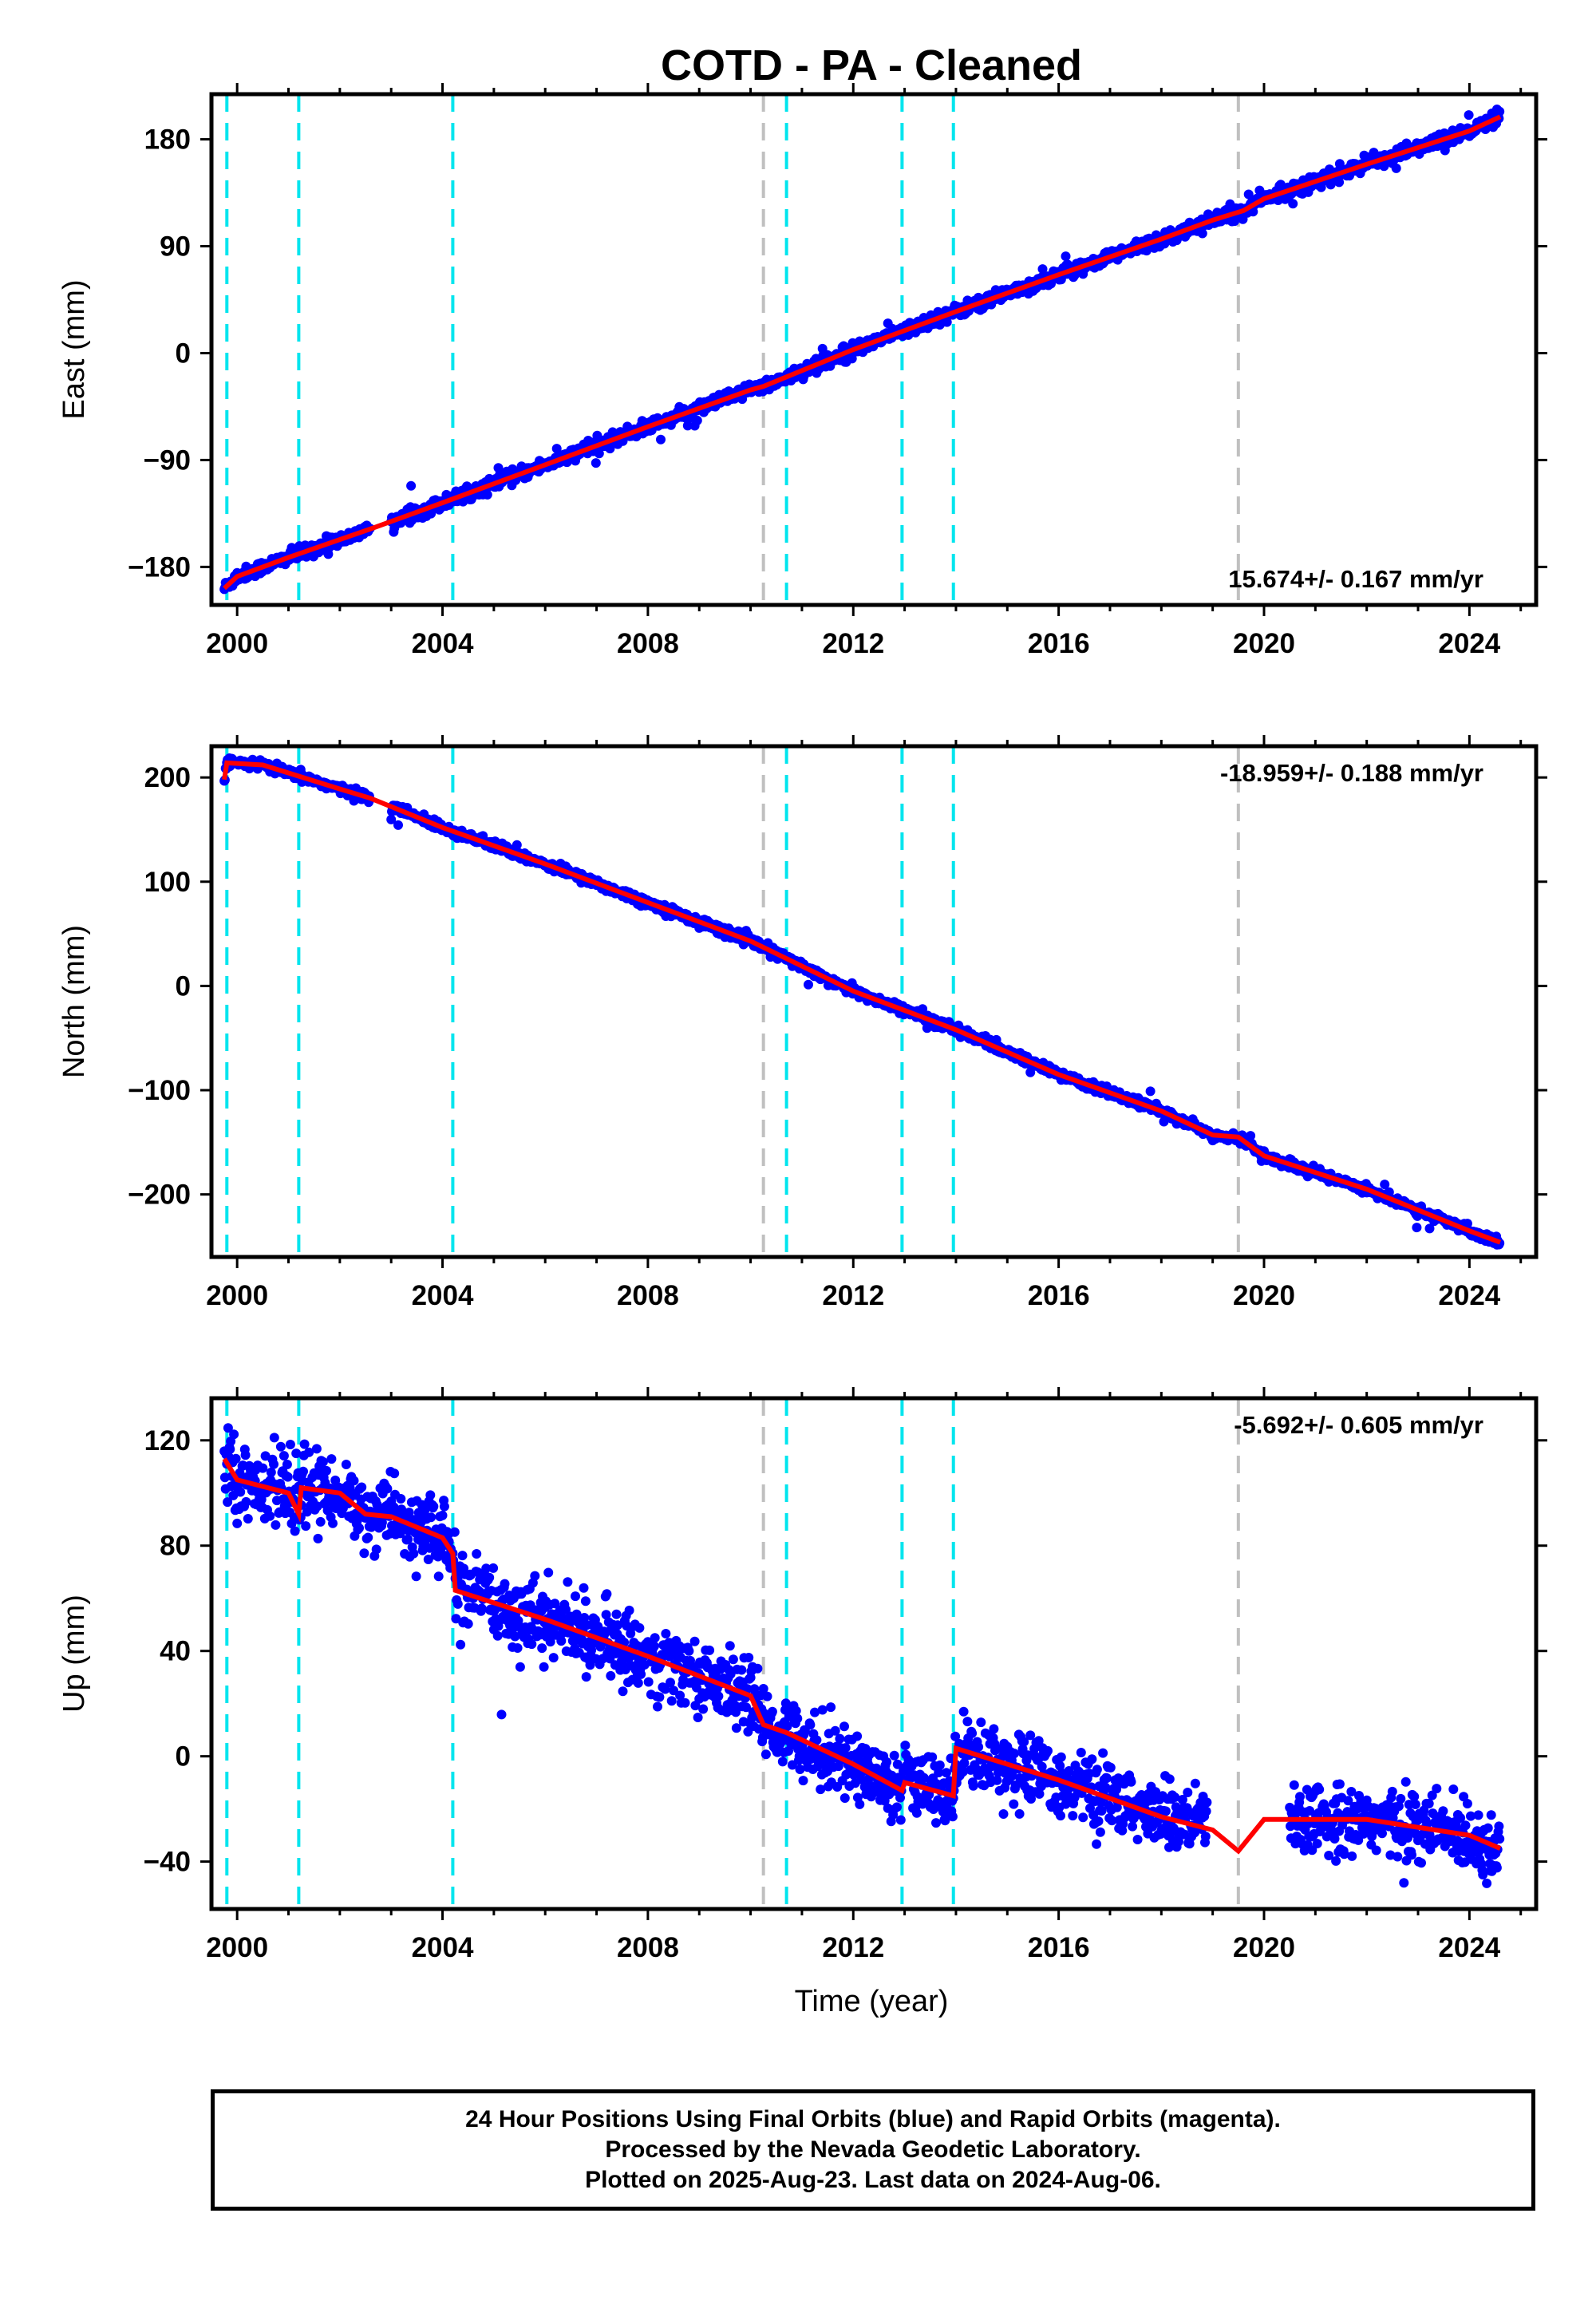 Image resolution: width=1596 pixels, height=2316 pixels. Describe the element at coordinates (183, 986) in the screenshot. I see `y-tick-label: 0` at that location.